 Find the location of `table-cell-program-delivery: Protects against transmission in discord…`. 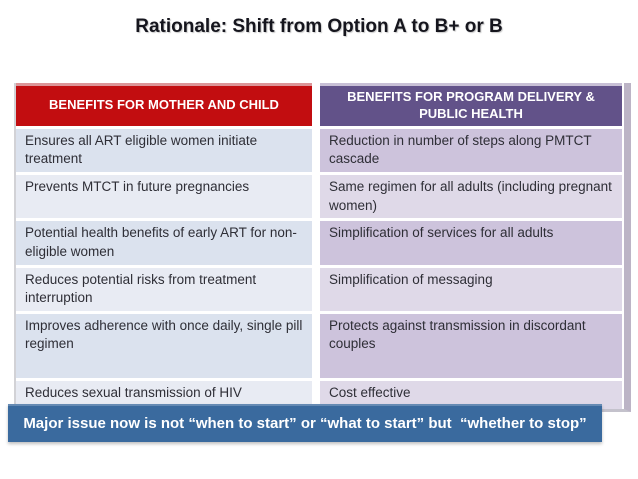

table-cell-program-delivery: Protects against transmission in discord… is located at coordinates (471, 345).